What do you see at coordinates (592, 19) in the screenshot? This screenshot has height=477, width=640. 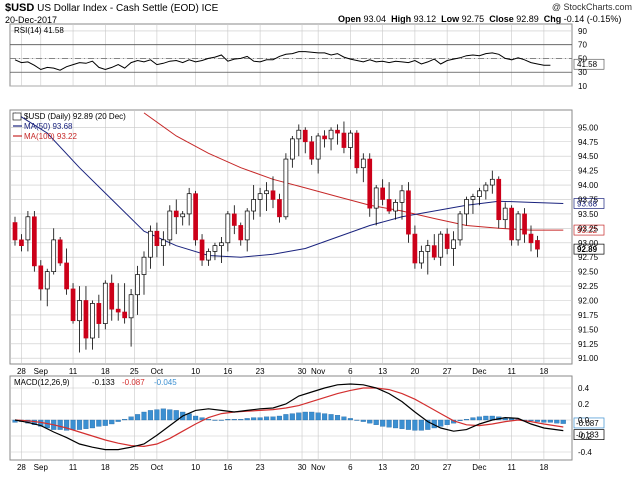 I see `chg-value: -0.14 (-0.15%)` at bounding box center [592, 19].